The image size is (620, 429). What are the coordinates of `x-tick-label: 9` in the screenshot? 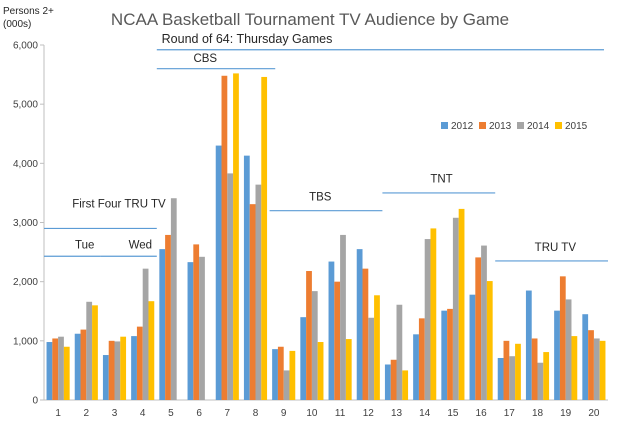 It's located at (284, 413).